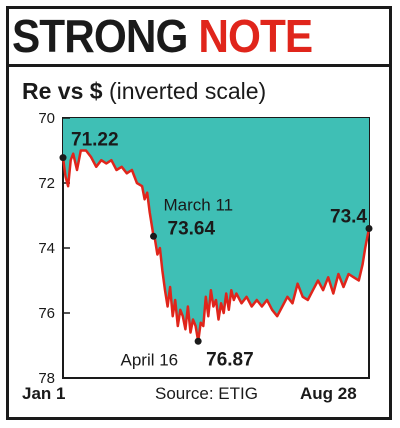  I want to click on annotation-date: April 16, so click(150, 359).